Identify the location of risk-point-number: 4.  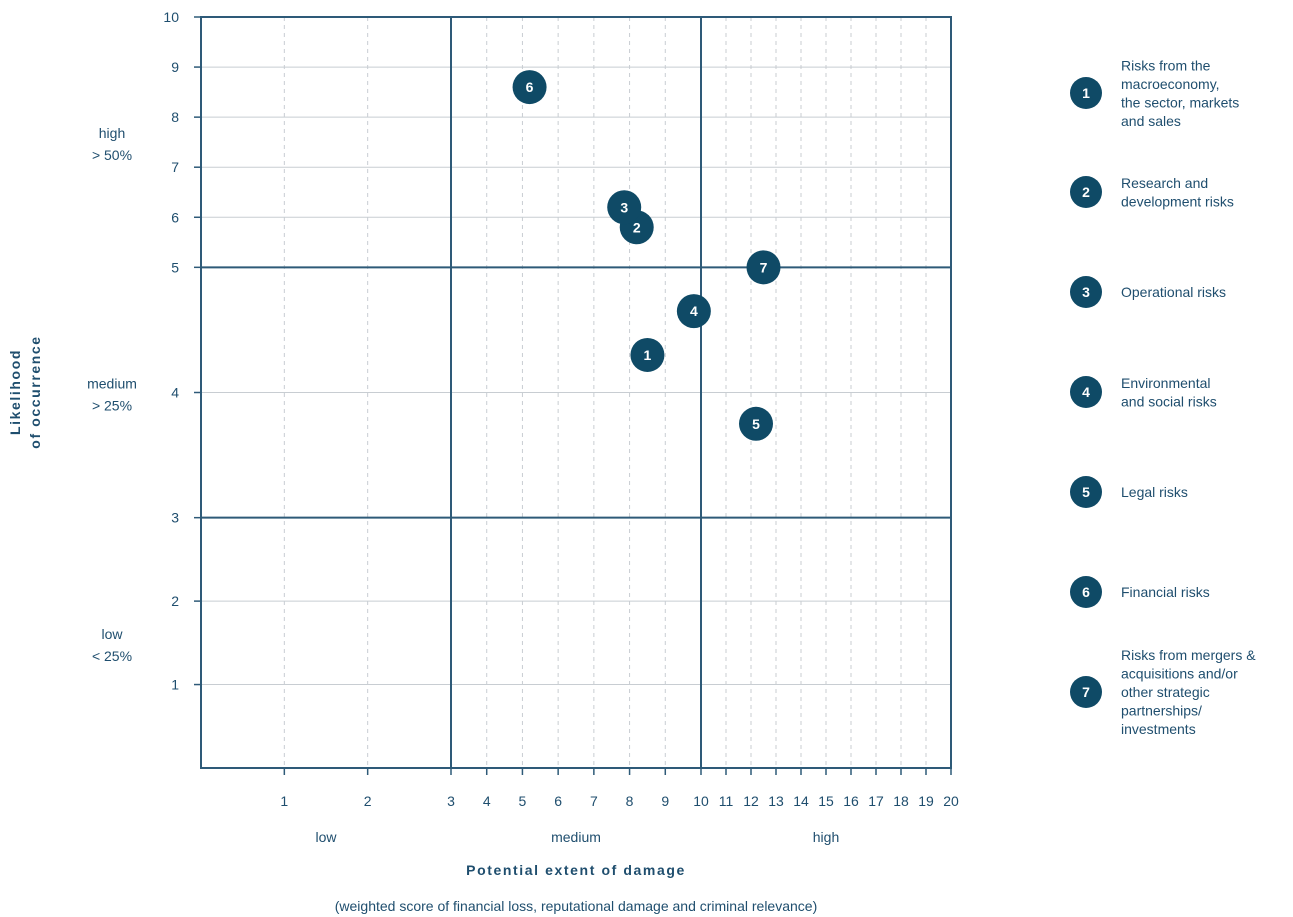
(694, 311).